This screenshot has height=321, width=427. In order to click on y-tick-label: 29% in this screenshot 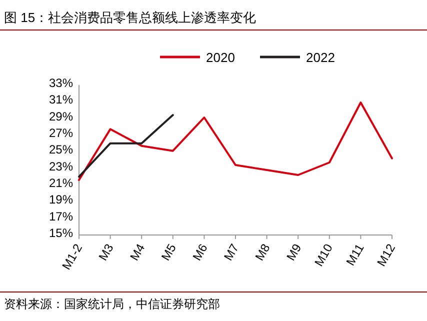, I will do `click(61, 116)`.